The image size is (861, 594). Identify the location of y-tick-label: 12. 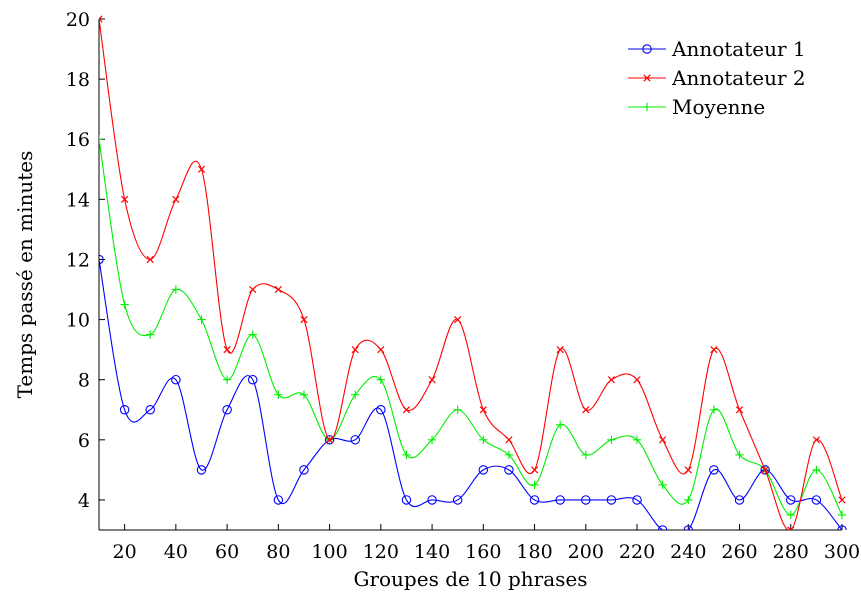
(78, 260).